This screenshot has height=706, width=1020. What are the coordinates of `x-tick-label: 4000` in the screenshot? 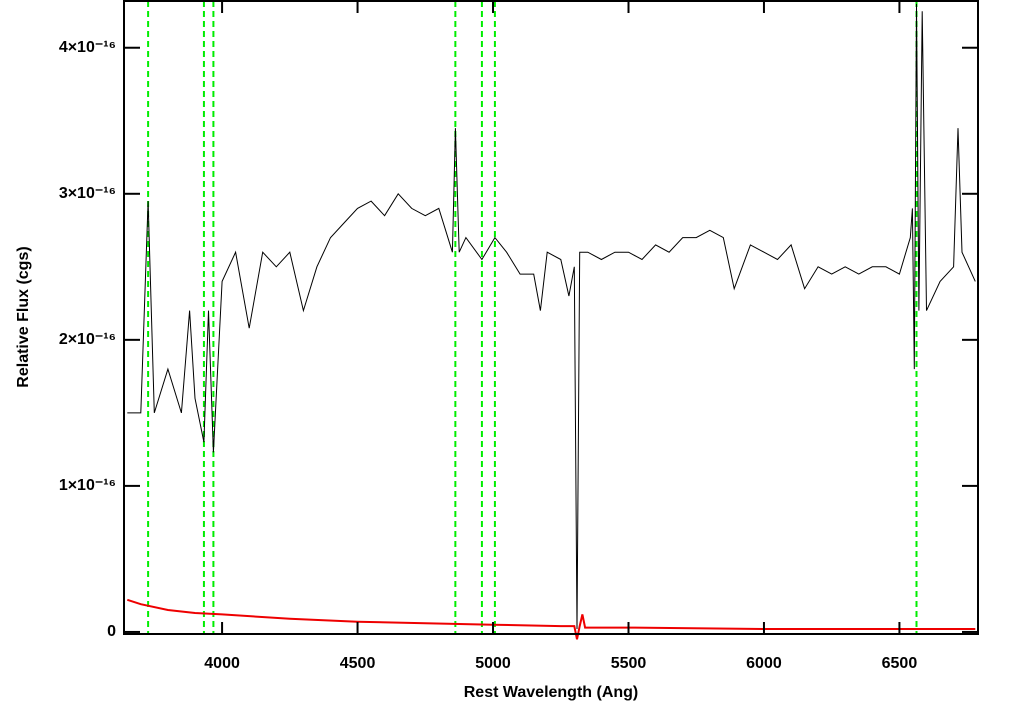 It's located at (222, 663).